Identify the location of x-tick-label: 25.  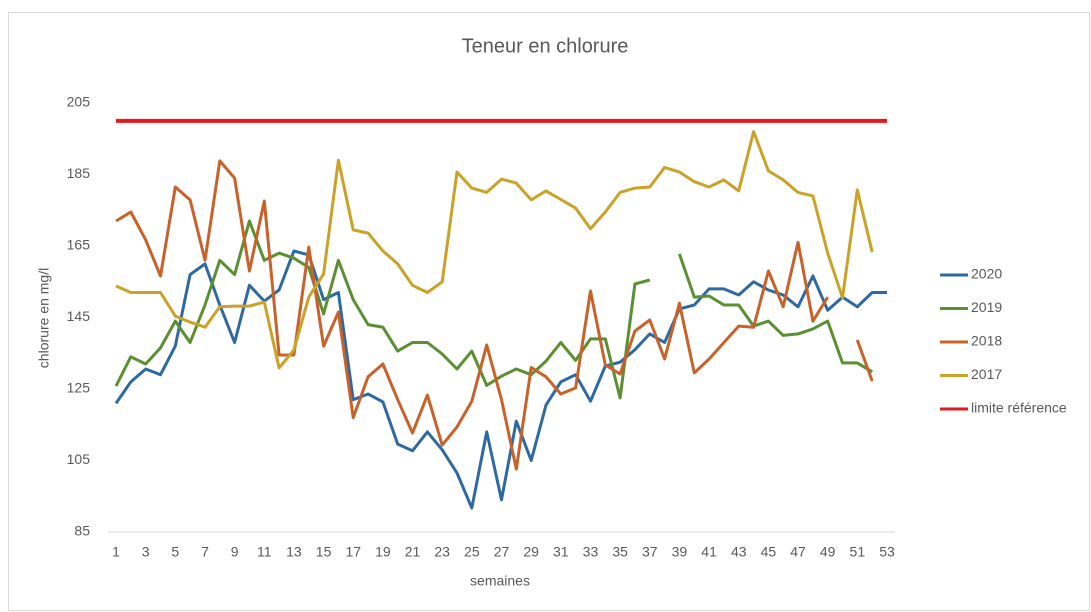
(472, 552).